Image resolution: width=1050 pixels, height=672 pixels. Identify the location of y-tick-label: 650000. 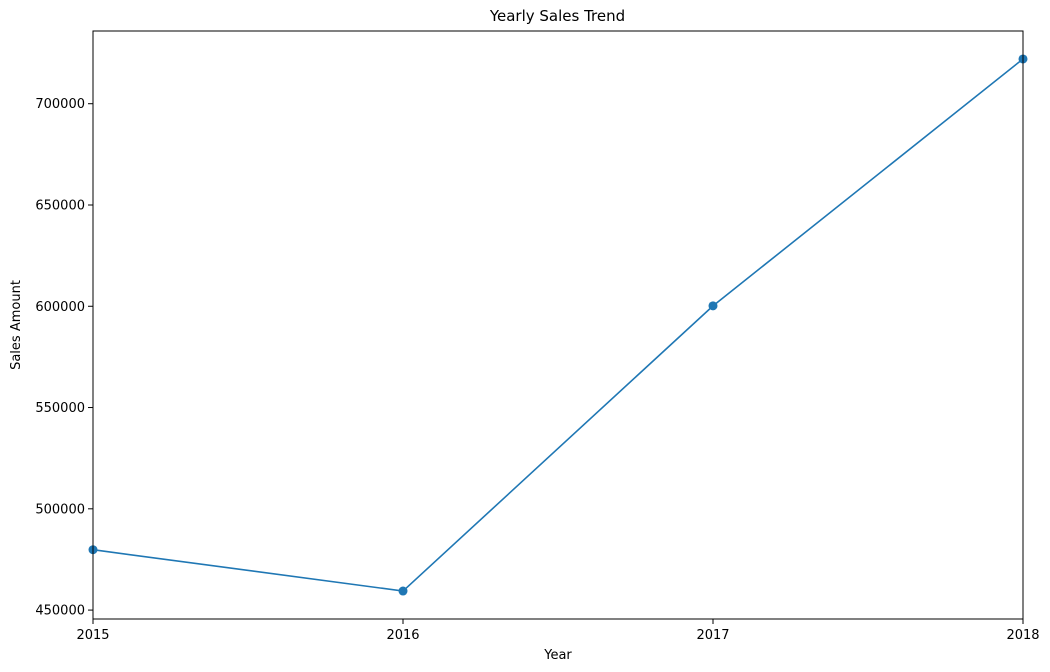
(60, 205).